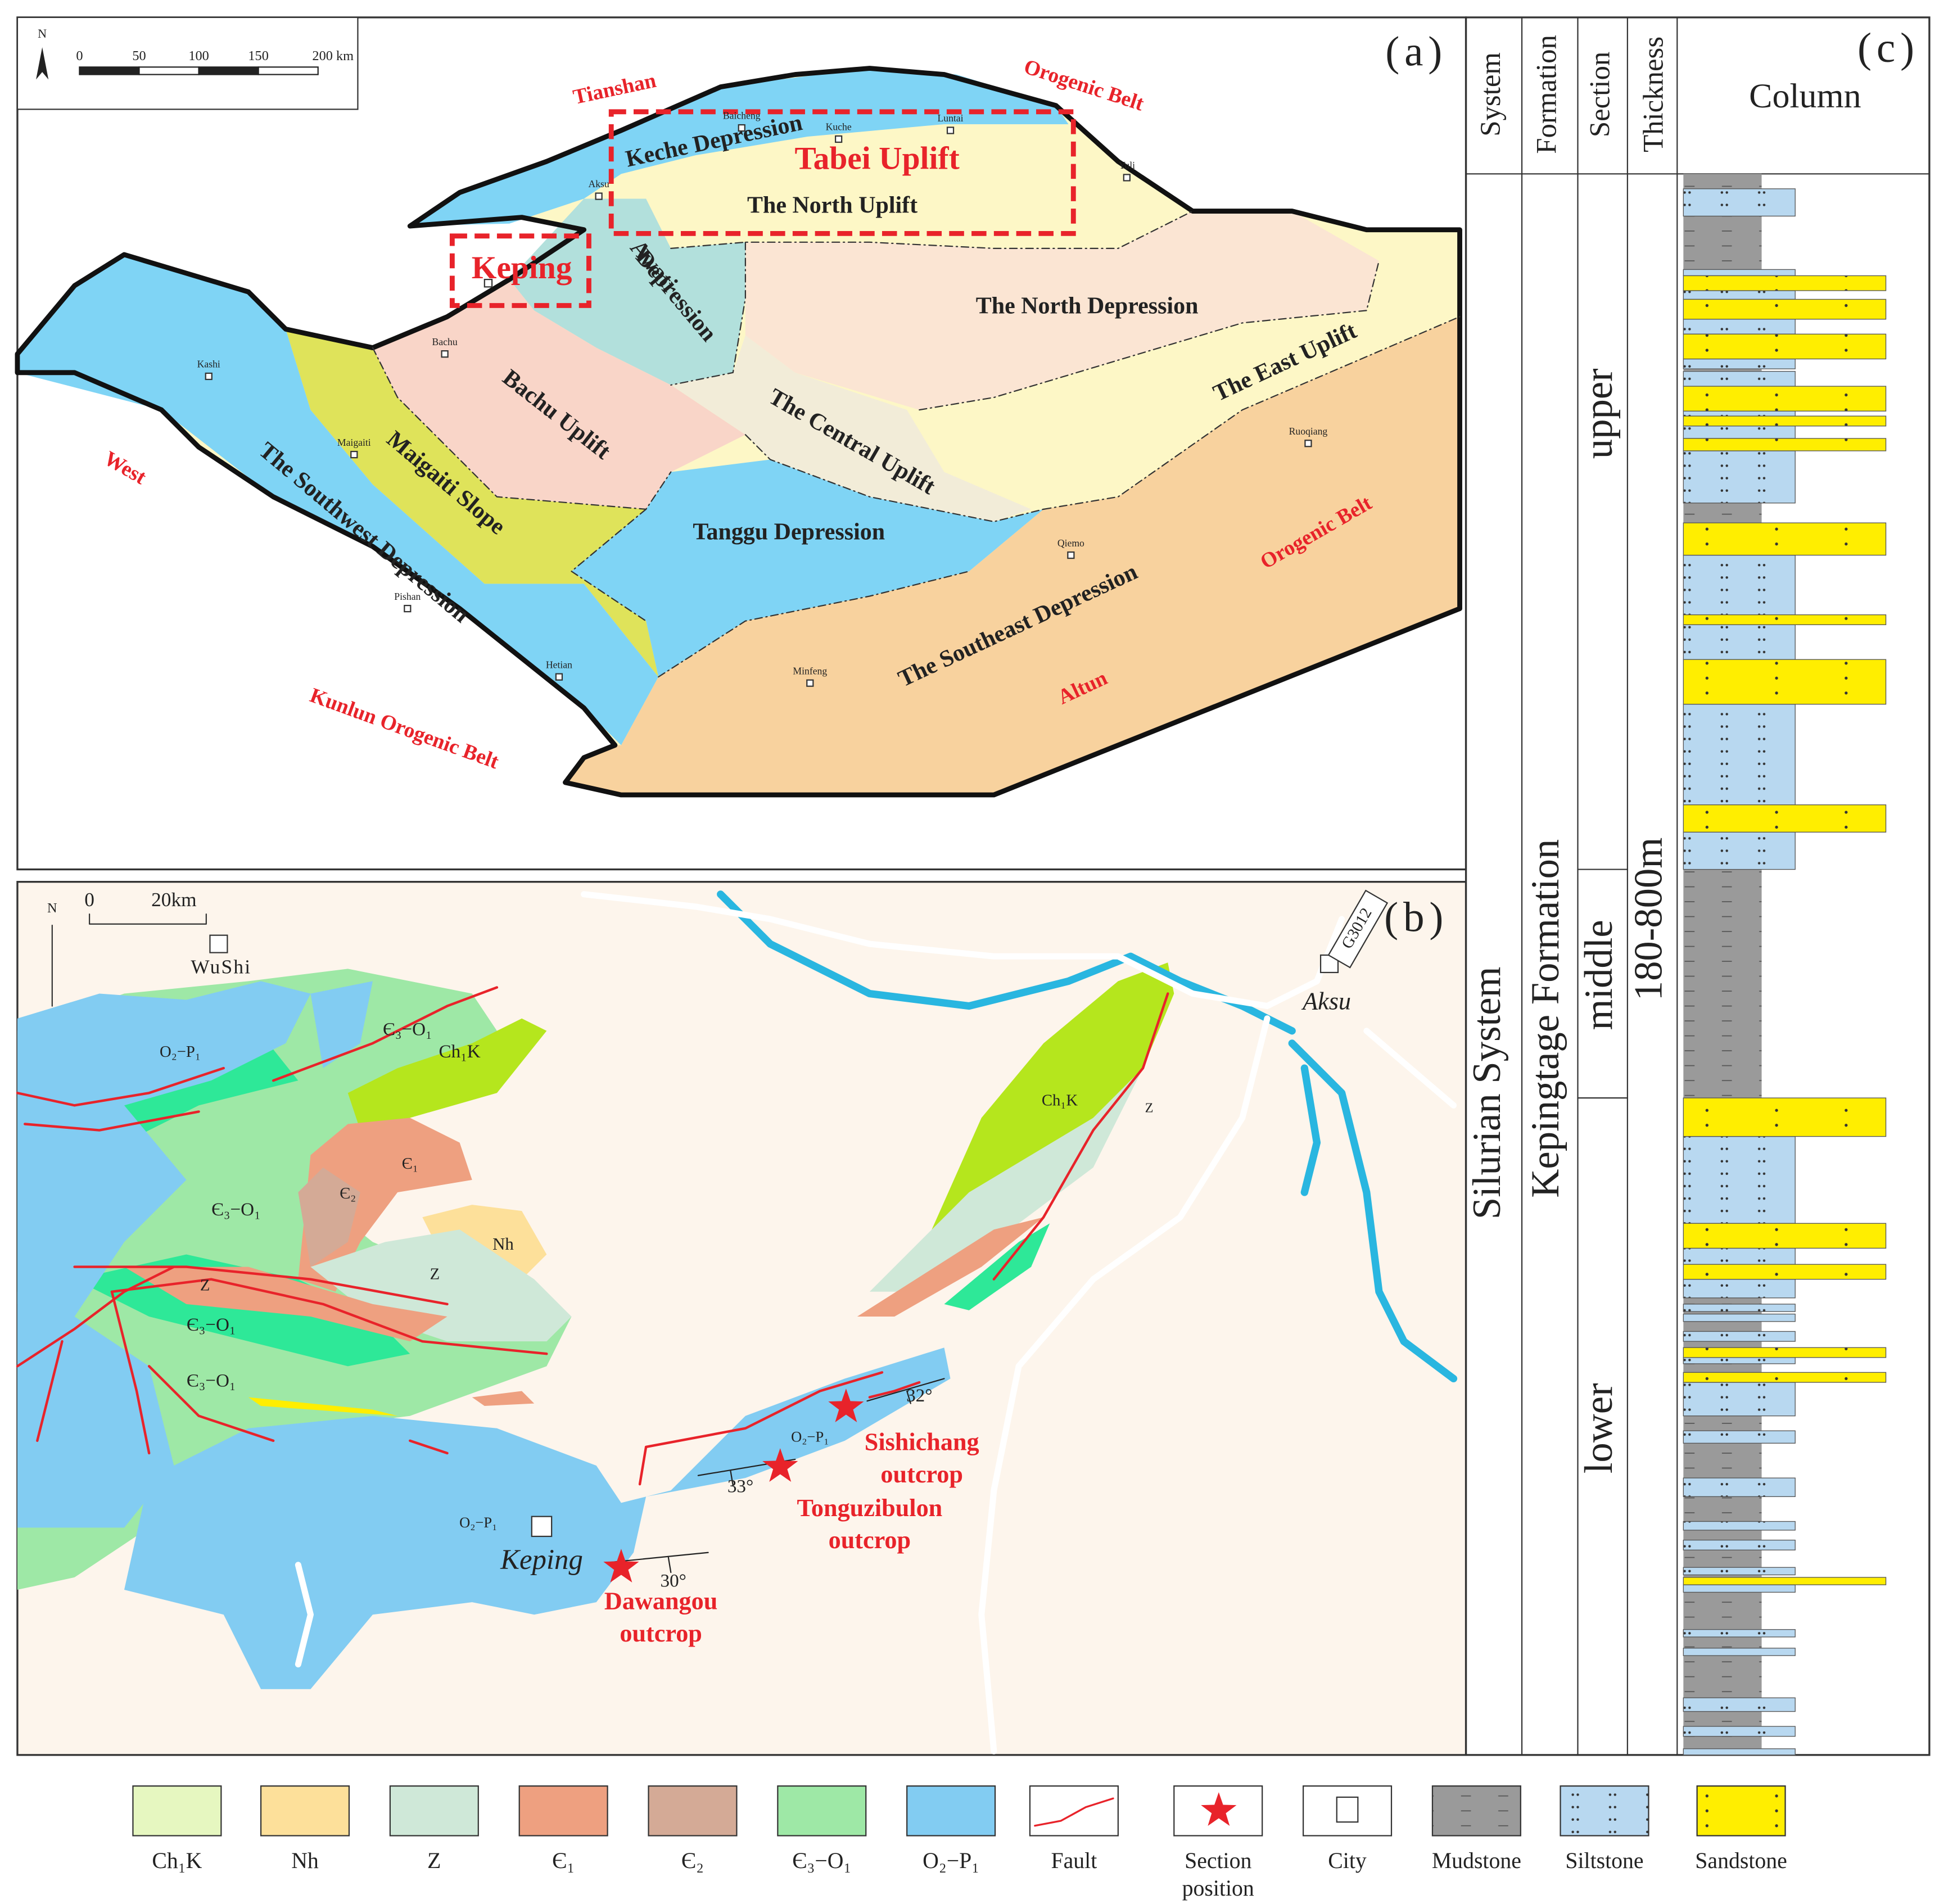 Image resolution: width=1948 pixels, height=1904 pixels. What do you see at coordinates (460, 1051) in the screenshot?
I see `unit-label: Ch₁K` at bounding box center [460, 1051].